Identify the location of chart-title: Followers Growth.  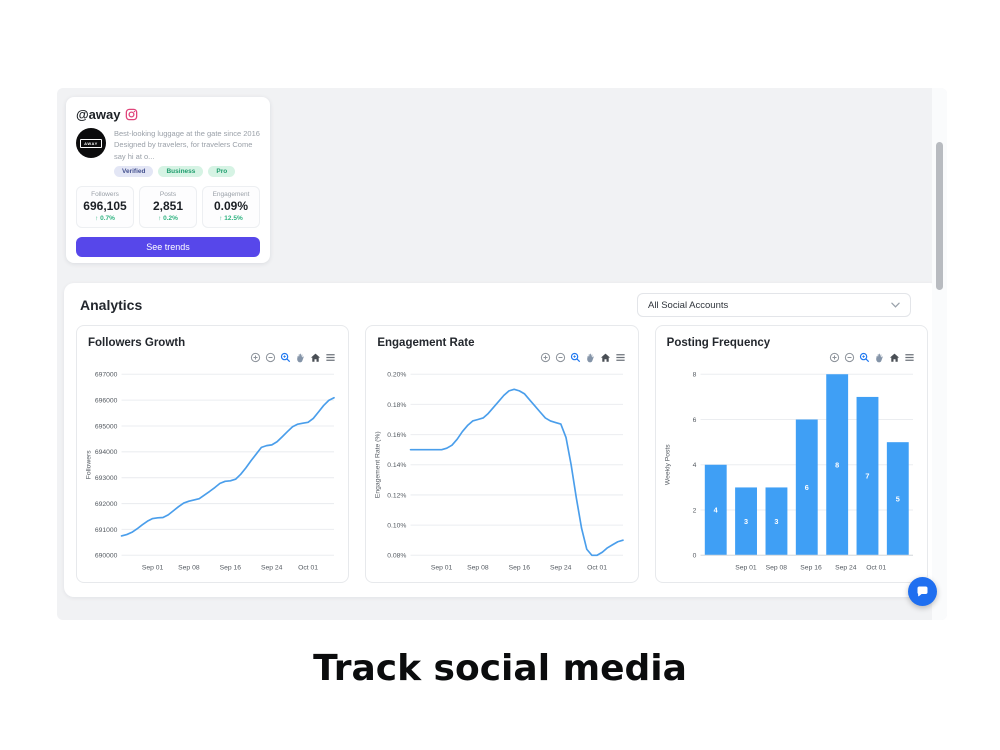
(137, 343).